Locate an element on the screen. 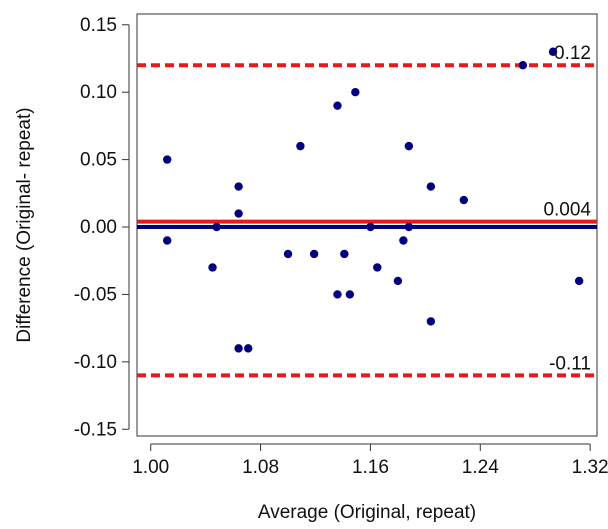  y-tick-label: -0.10 is located at coordinates (95, 362).